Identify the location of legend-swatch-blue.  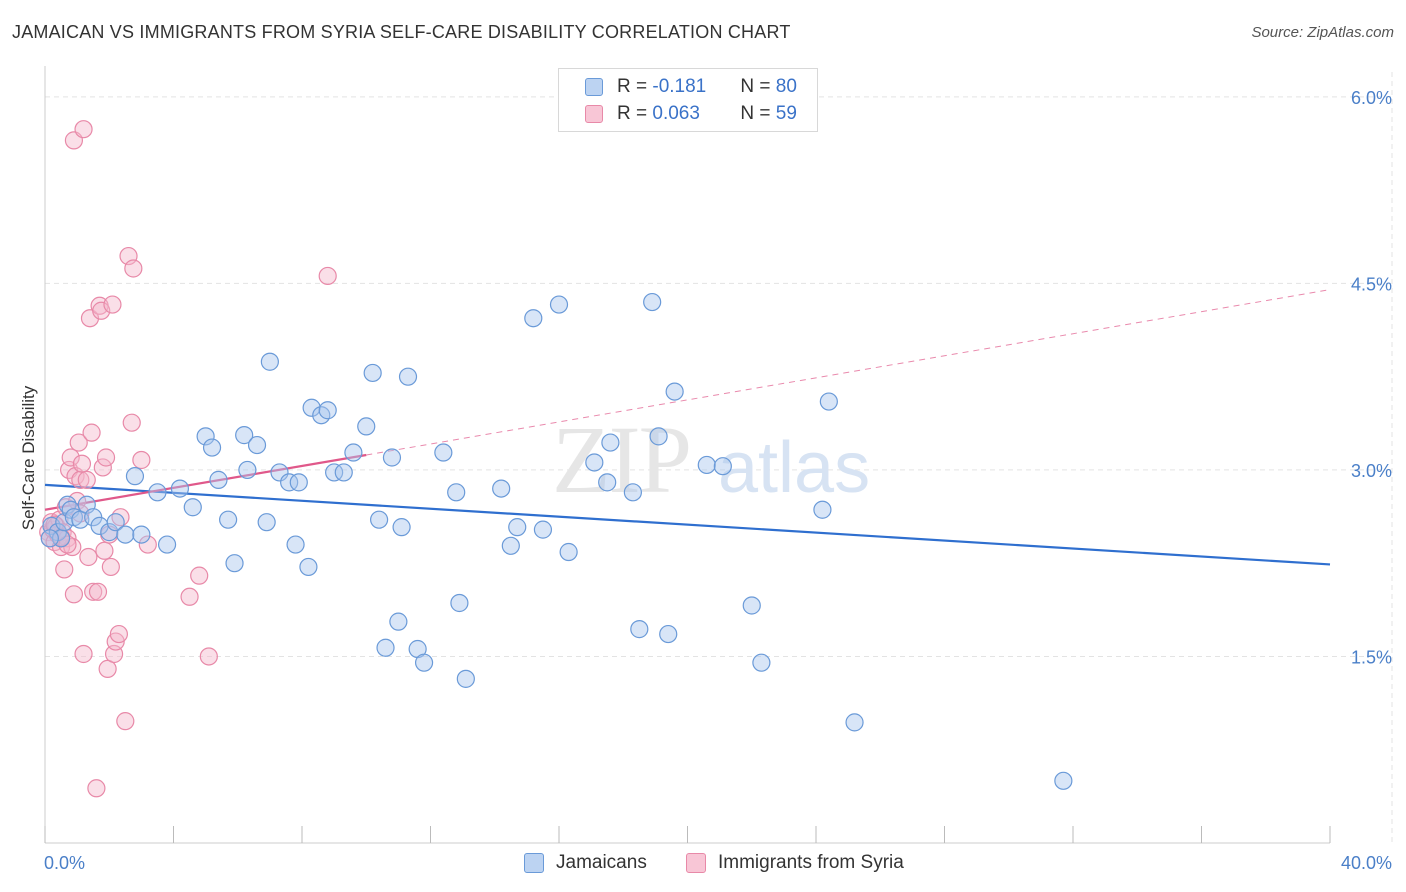
(594, 87).